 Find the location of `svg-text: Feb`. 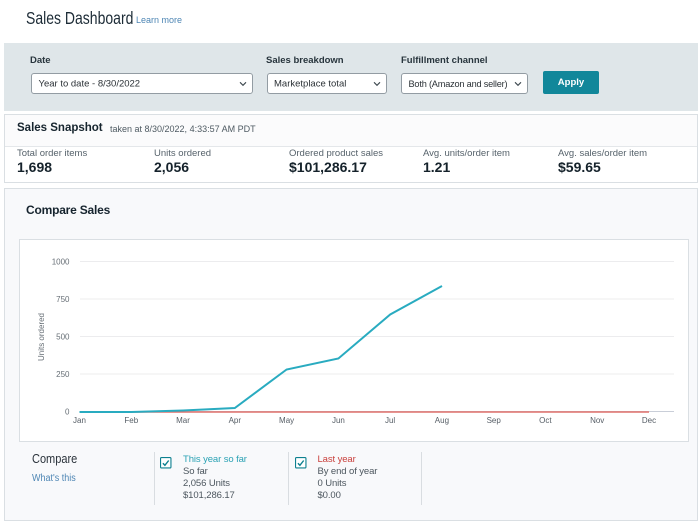

svg-text: Feb is located at coordinates (131, 420).